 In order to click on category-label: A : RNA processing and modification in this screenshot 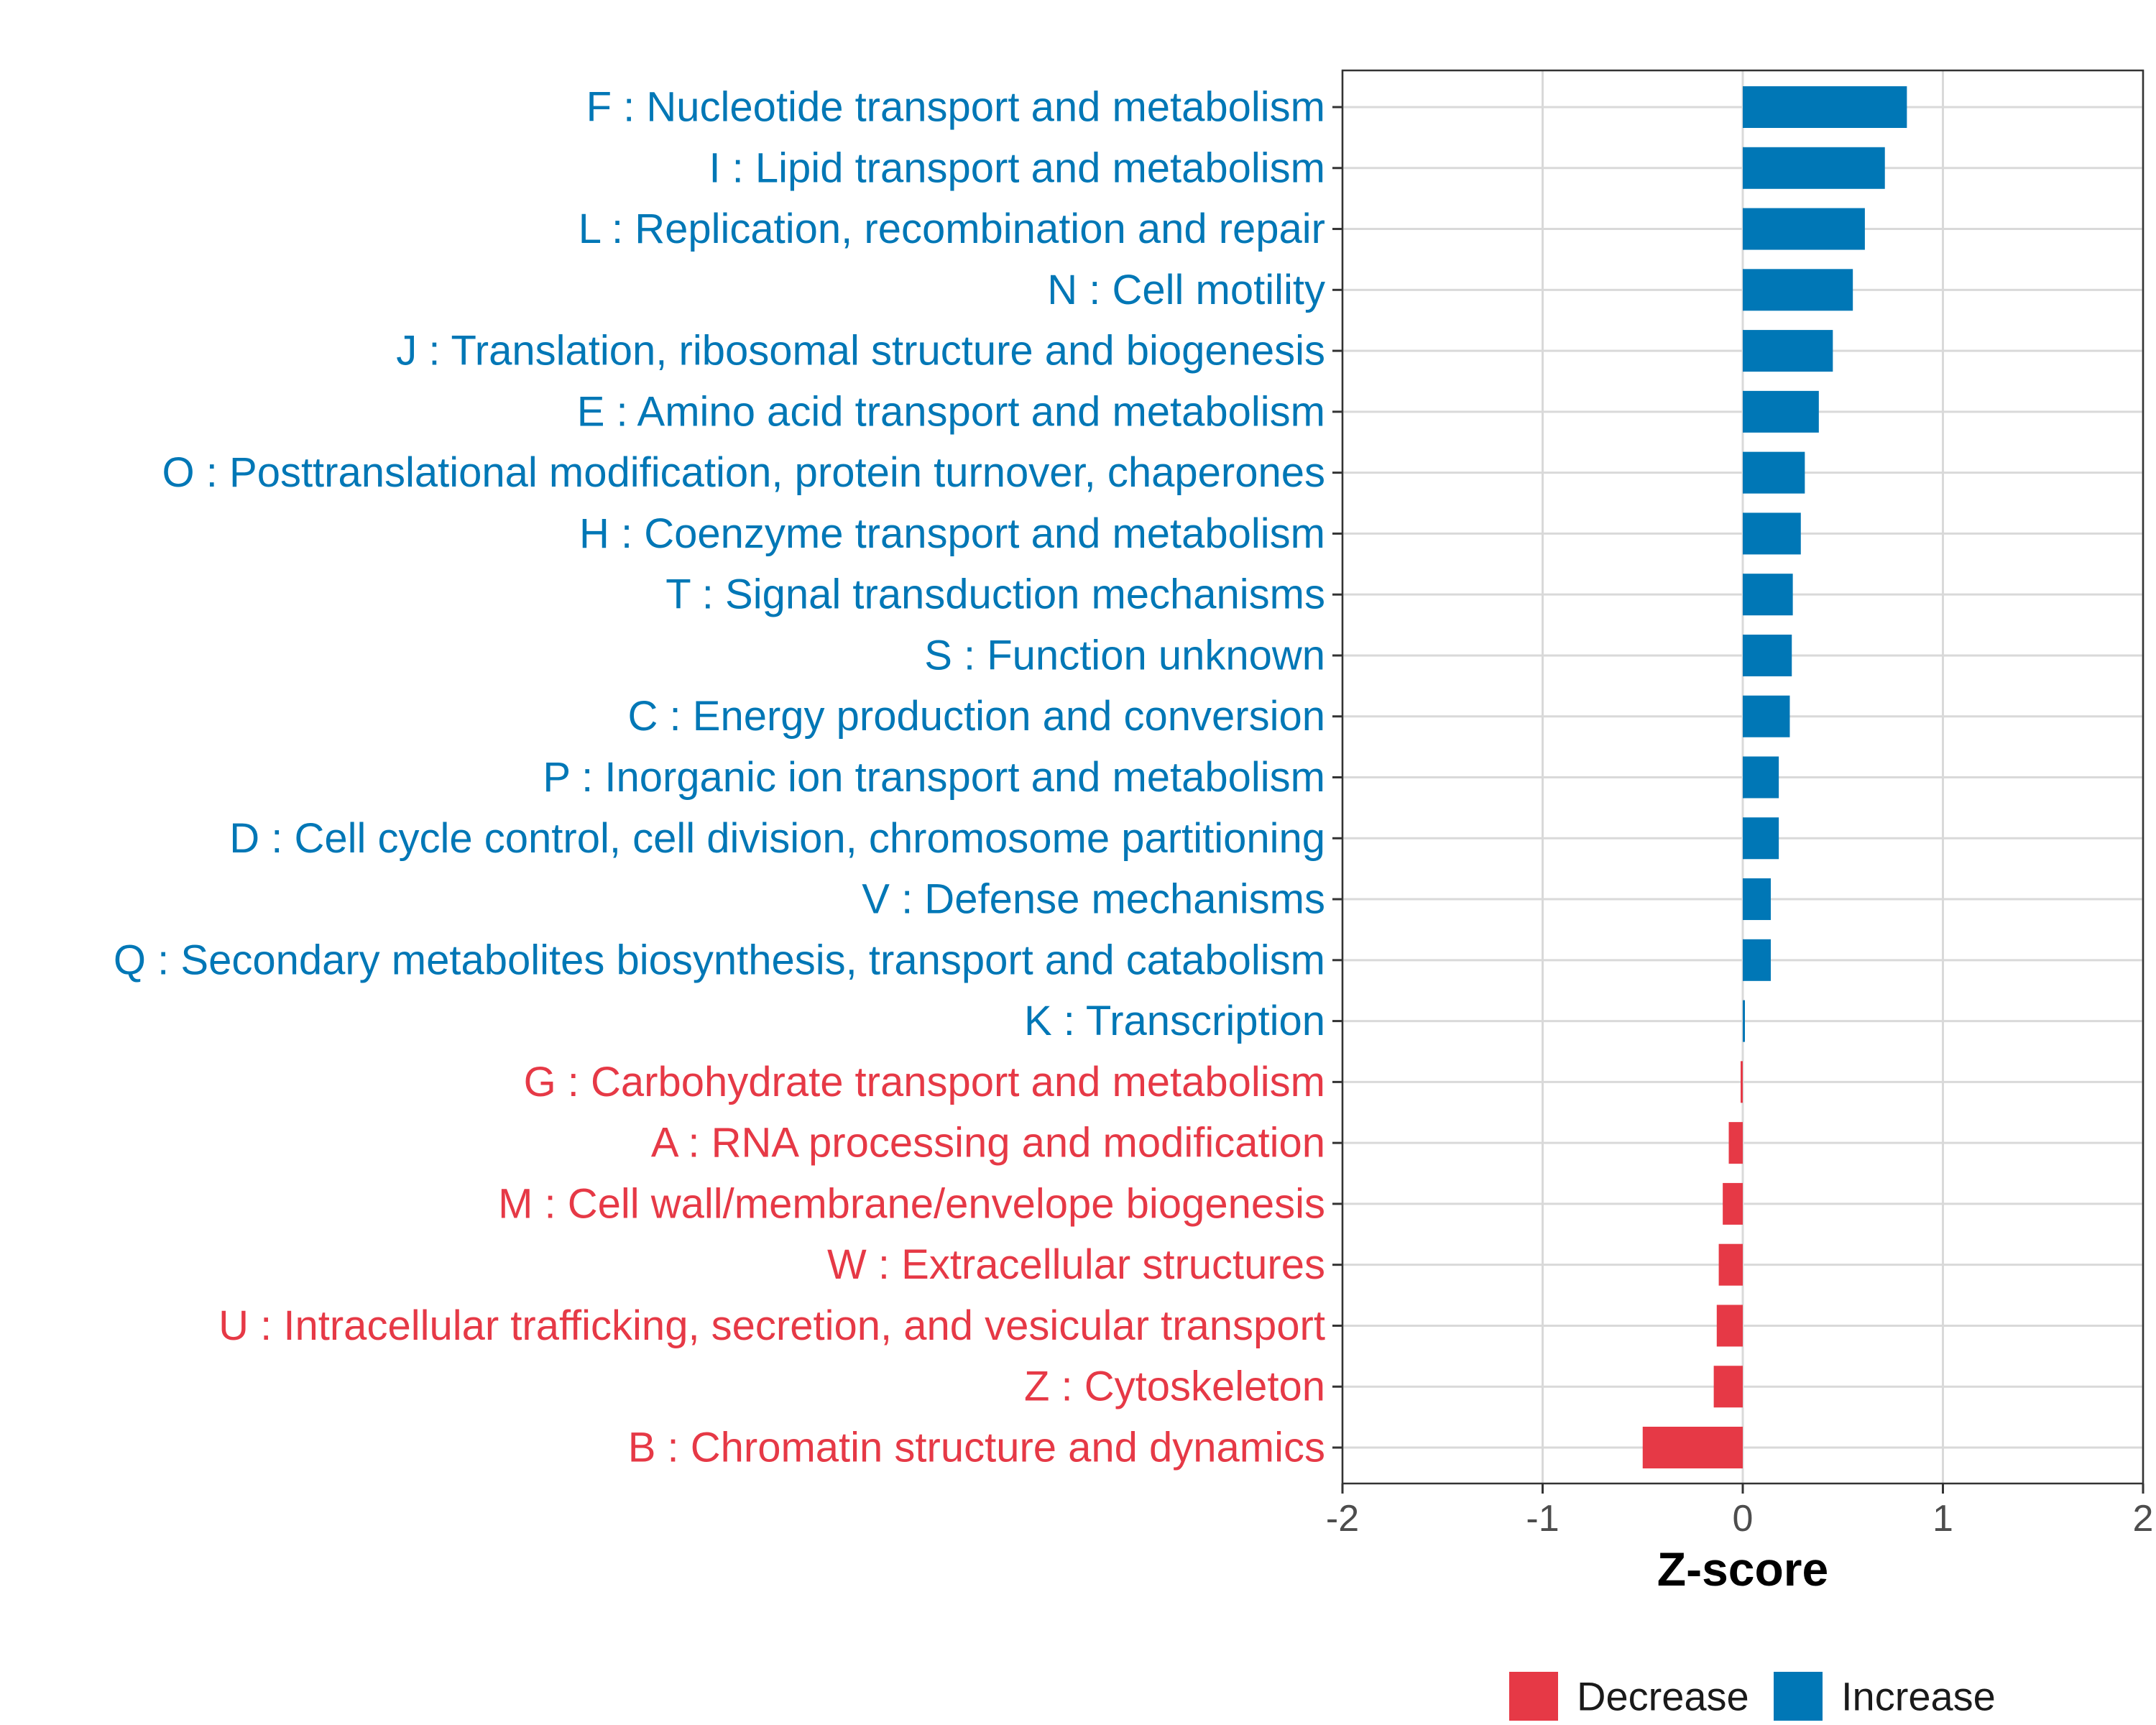, I will do `click(988, 1143)`.